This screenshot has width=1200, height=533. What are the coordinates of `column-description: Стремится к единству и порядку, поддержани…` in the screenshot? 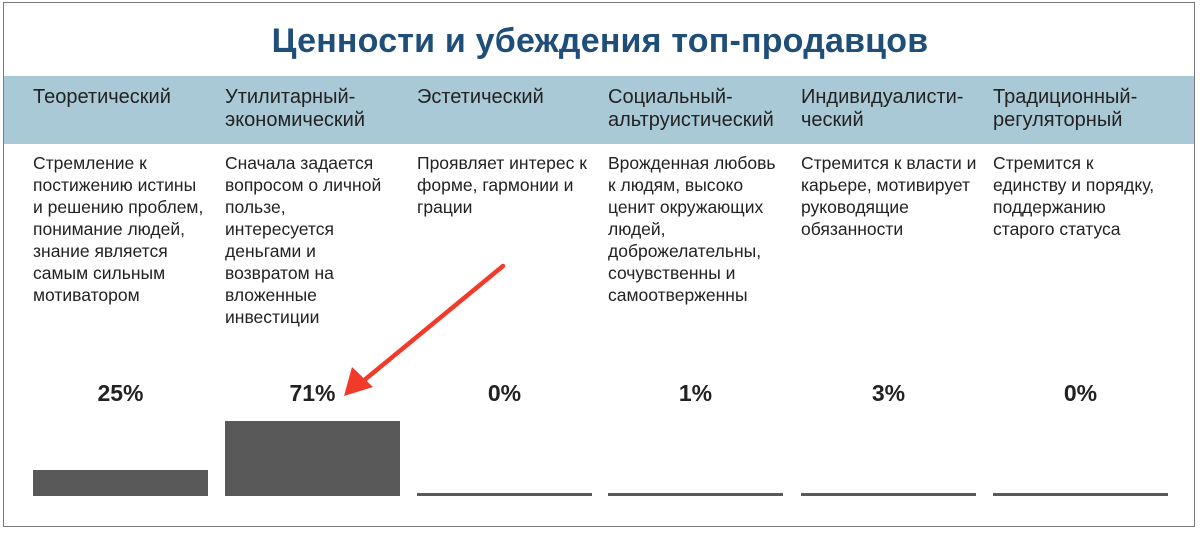 It's located at (1073, 196).